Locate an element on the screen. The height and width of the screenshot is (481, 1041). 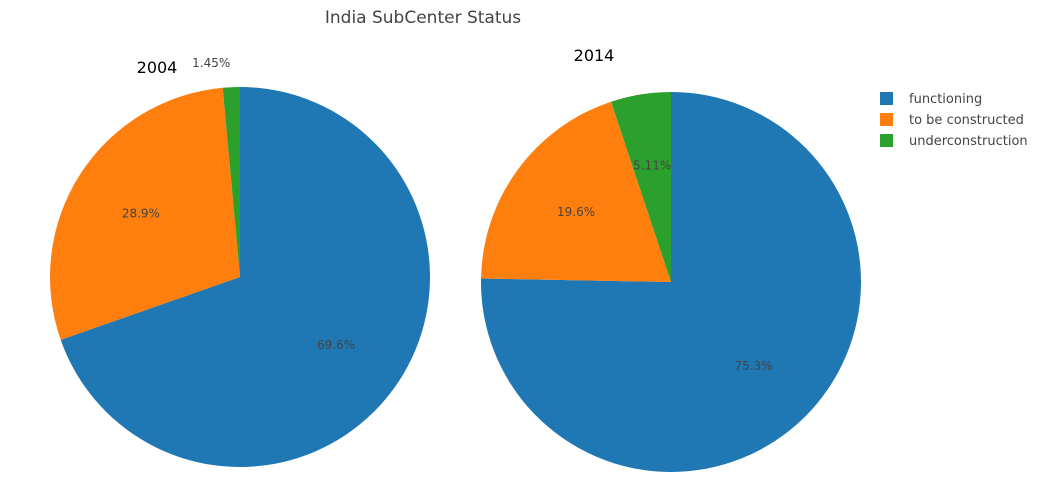
legend-label-to-be-constructed: to be constructed is located at coordinates (966, 120).